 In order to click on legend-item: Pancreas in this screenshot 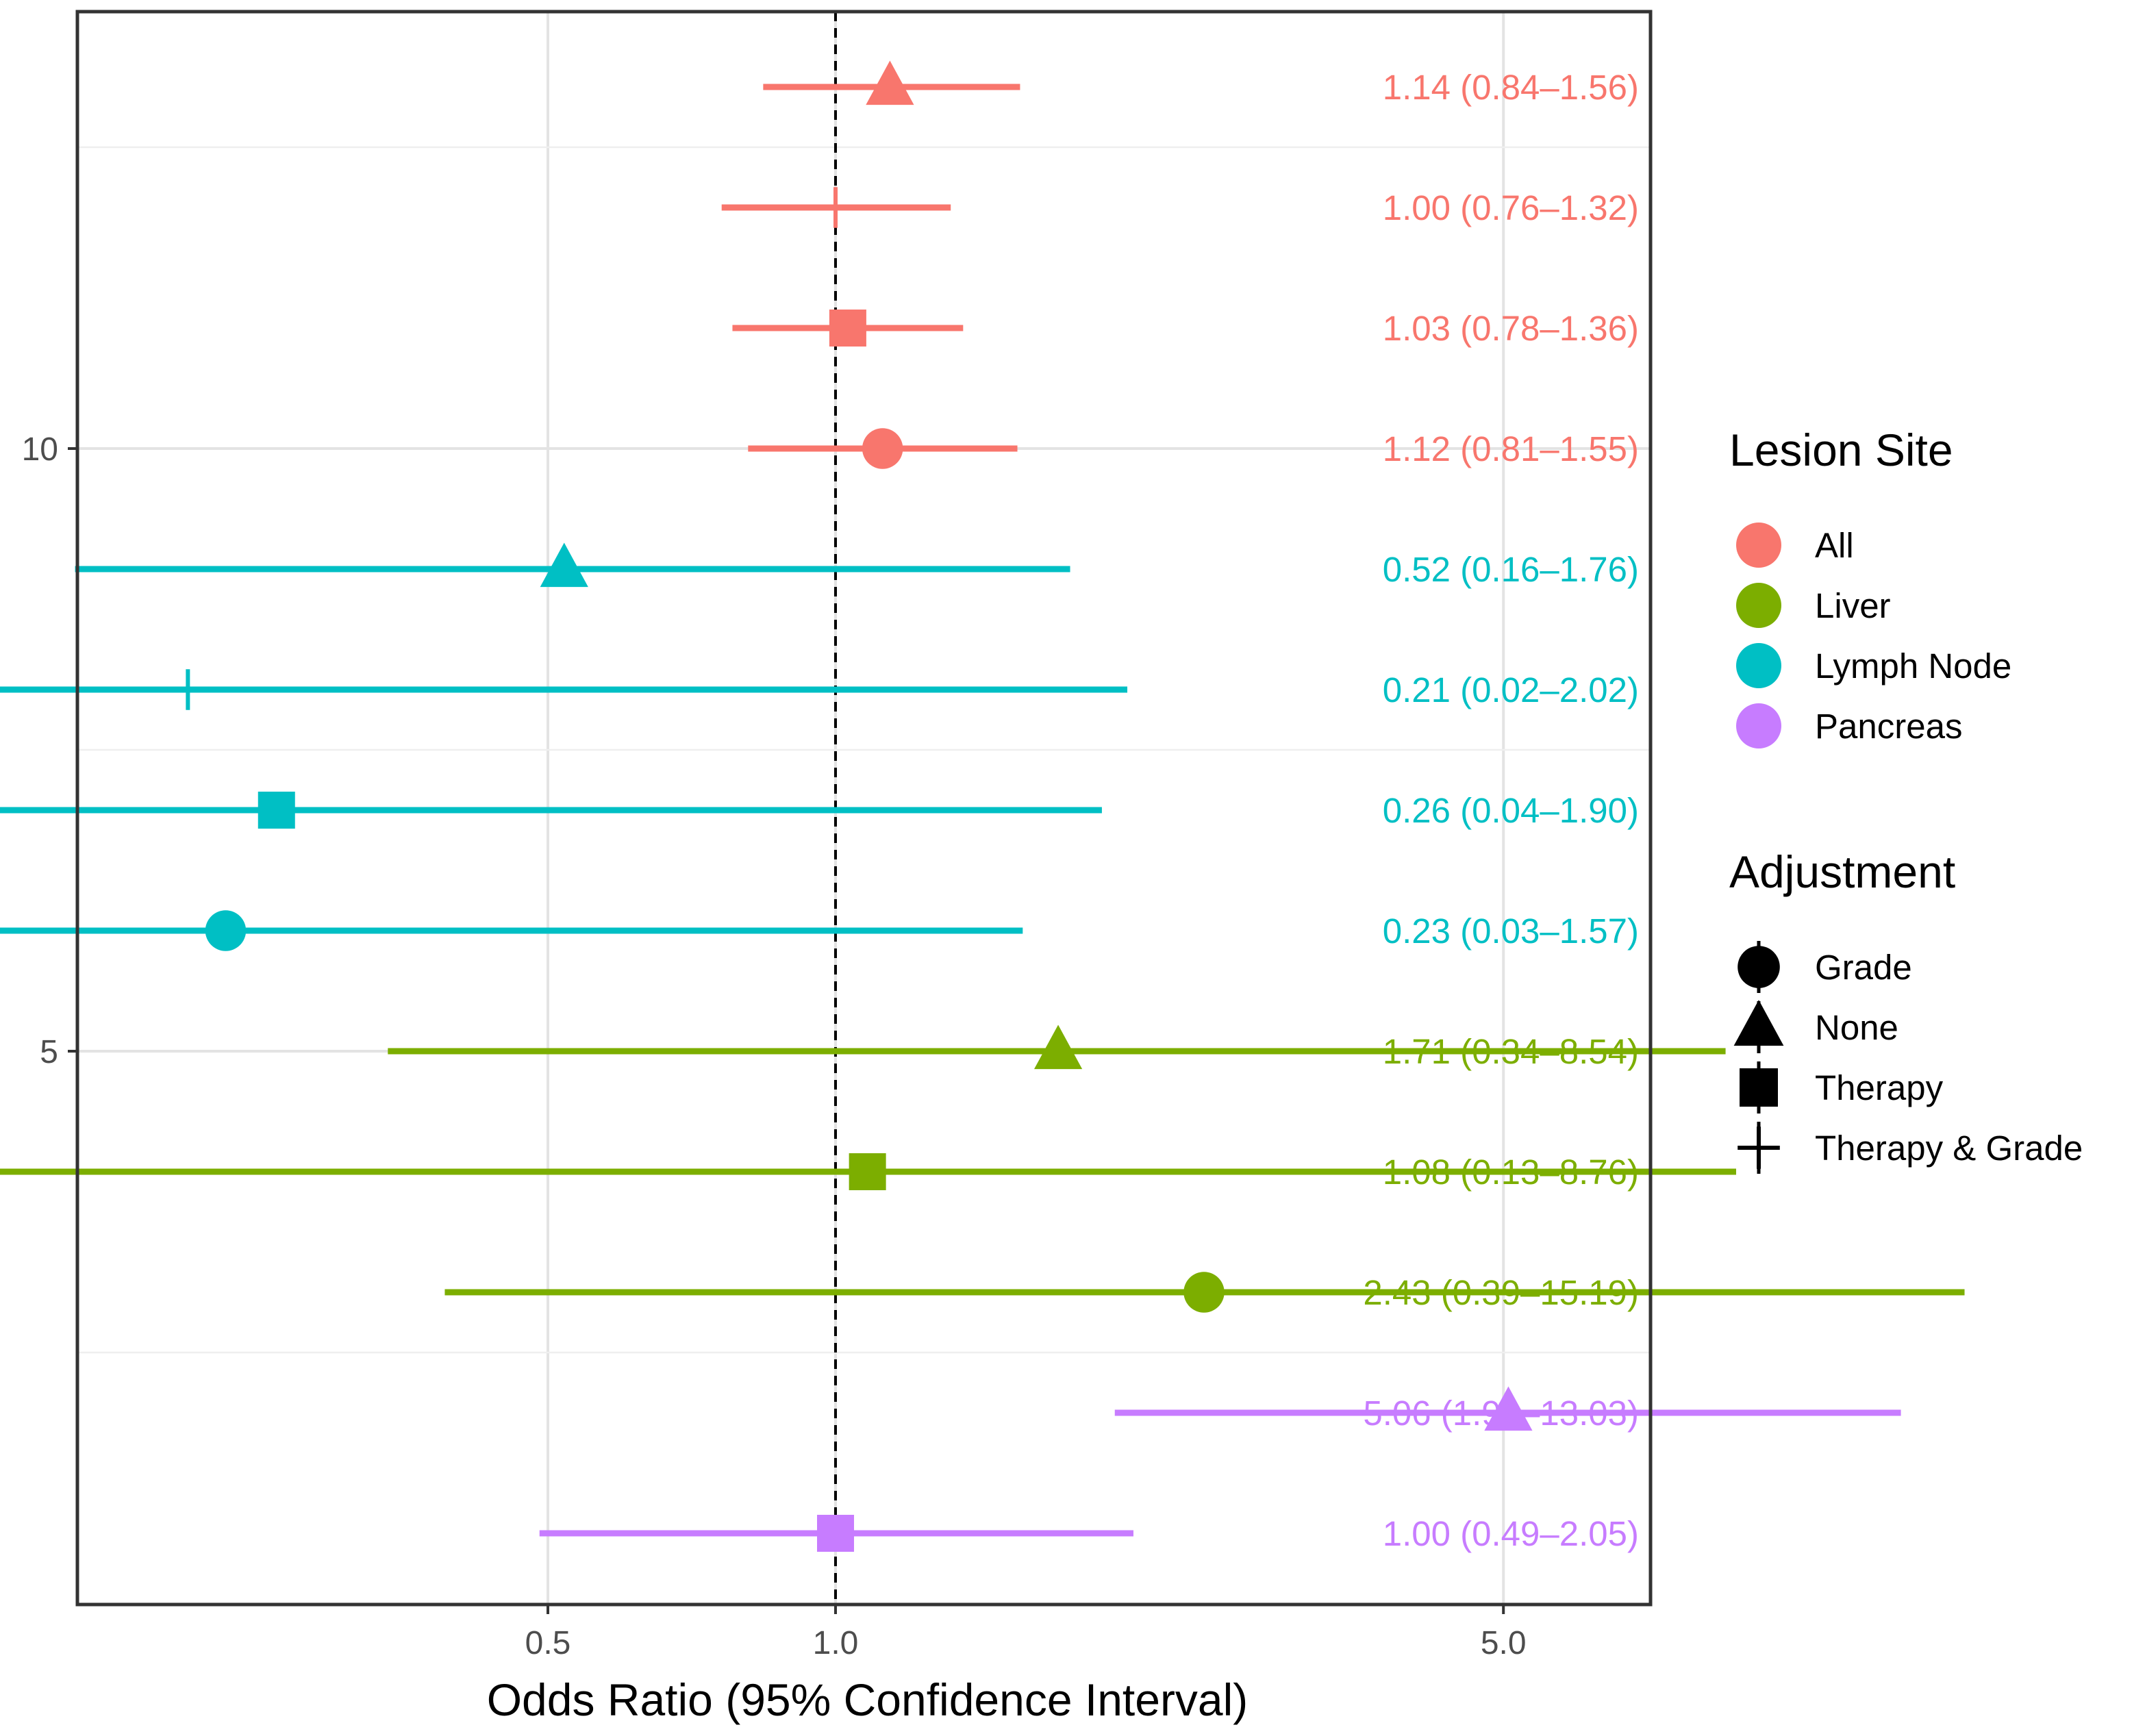, I will do `click(1849, 726)`.